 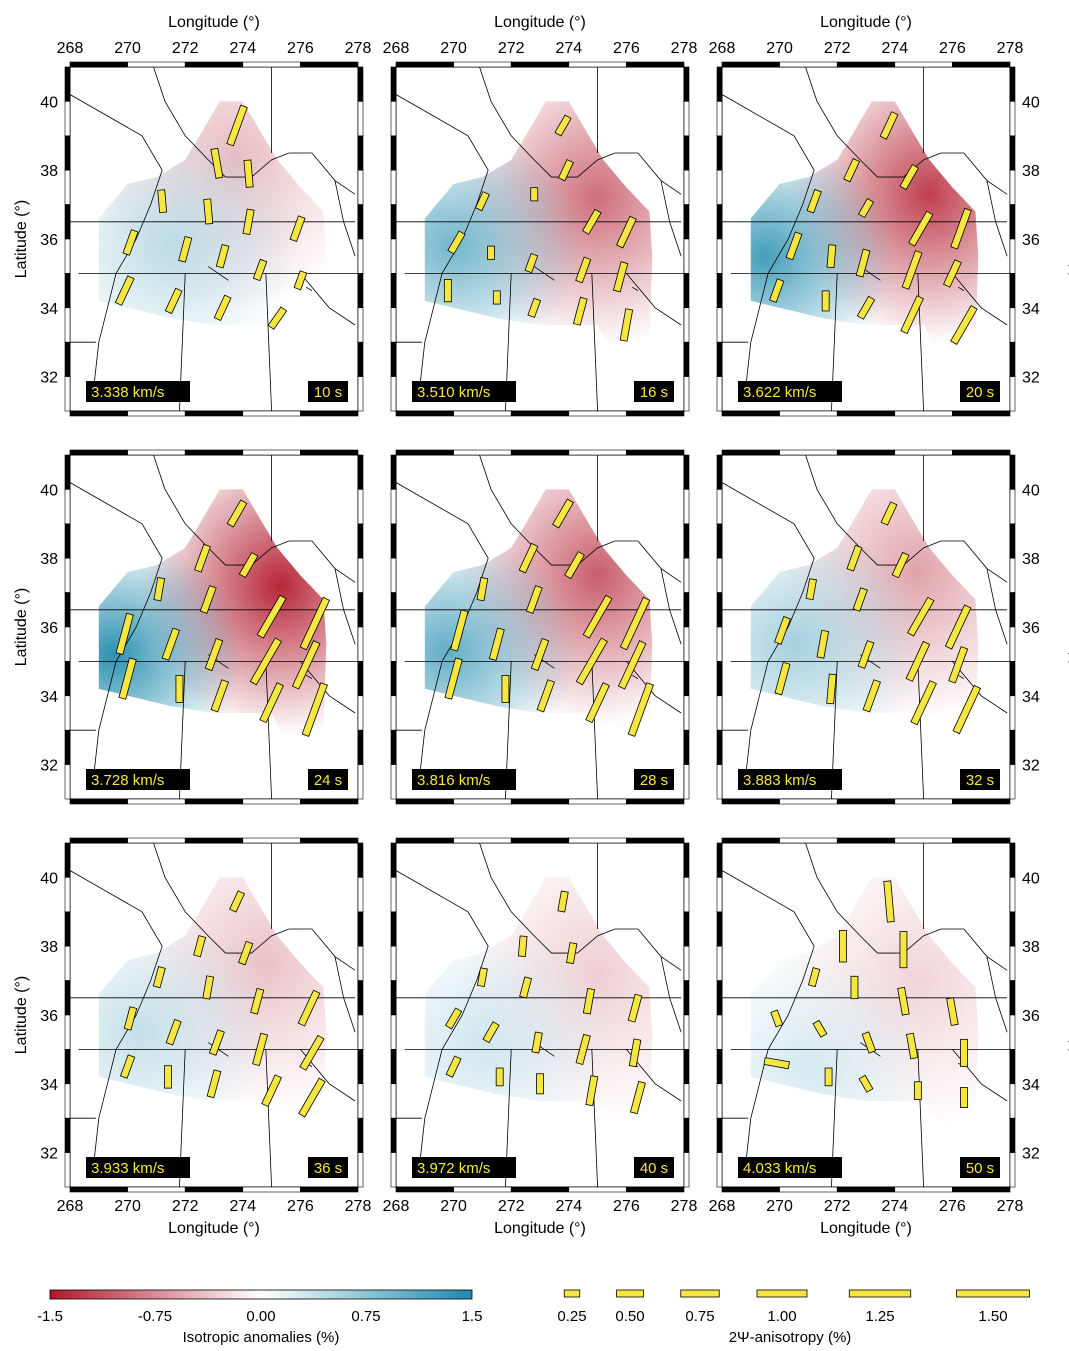 What do you see at coordinates (980, 392) in the screenshot?
I see `period-label: 20 s` at bounding box center [980, 392].